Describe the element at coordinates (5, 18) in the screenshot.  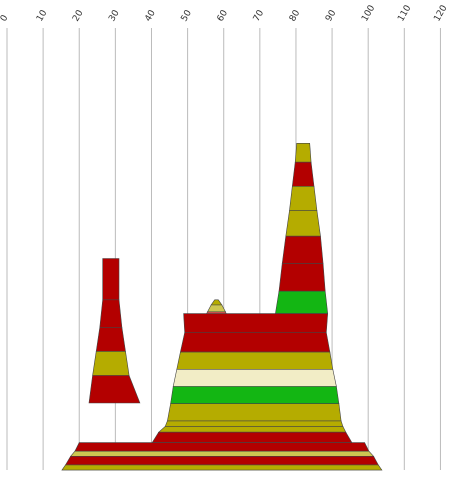
I see `x-tick-label: 0` at that location.